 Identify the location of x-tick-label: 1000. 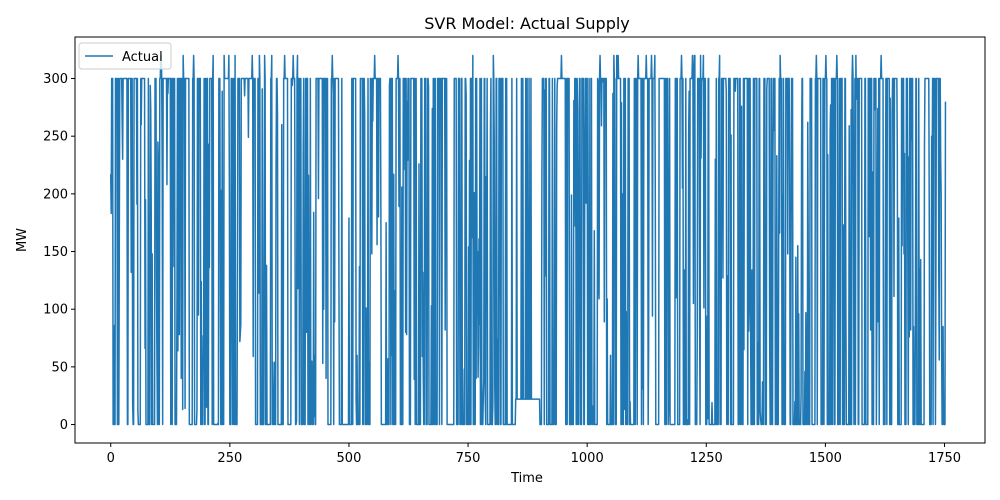
(587, 458).